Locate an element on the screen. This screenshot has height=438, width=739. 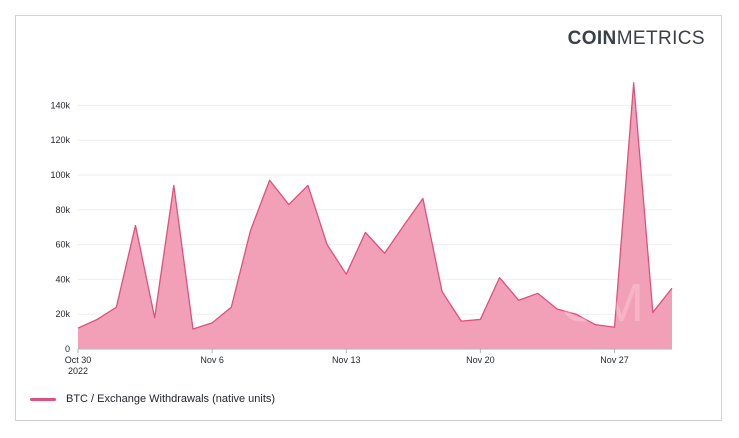
logo-light-text: METRICS is located at coordinates (660, 38).